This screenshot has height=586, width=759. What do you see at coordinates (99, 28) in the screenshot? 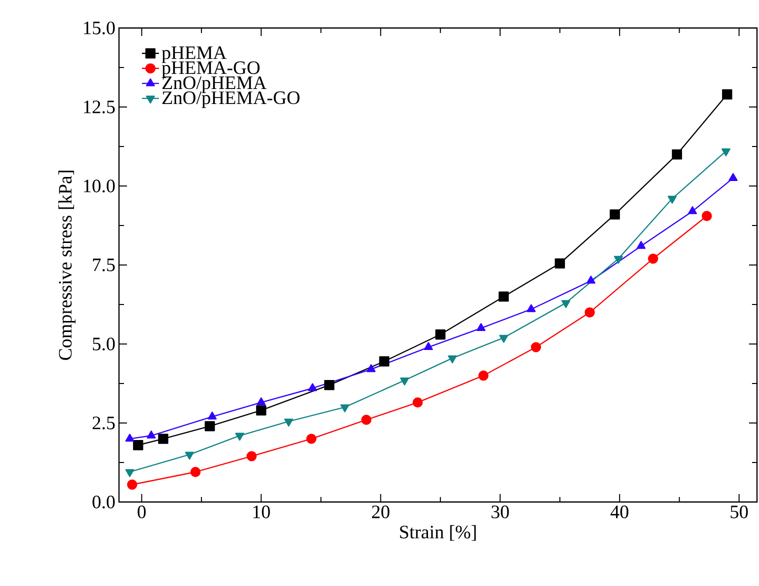
I see `y-tick-label: 15.0` at bounding box center [99, 28].